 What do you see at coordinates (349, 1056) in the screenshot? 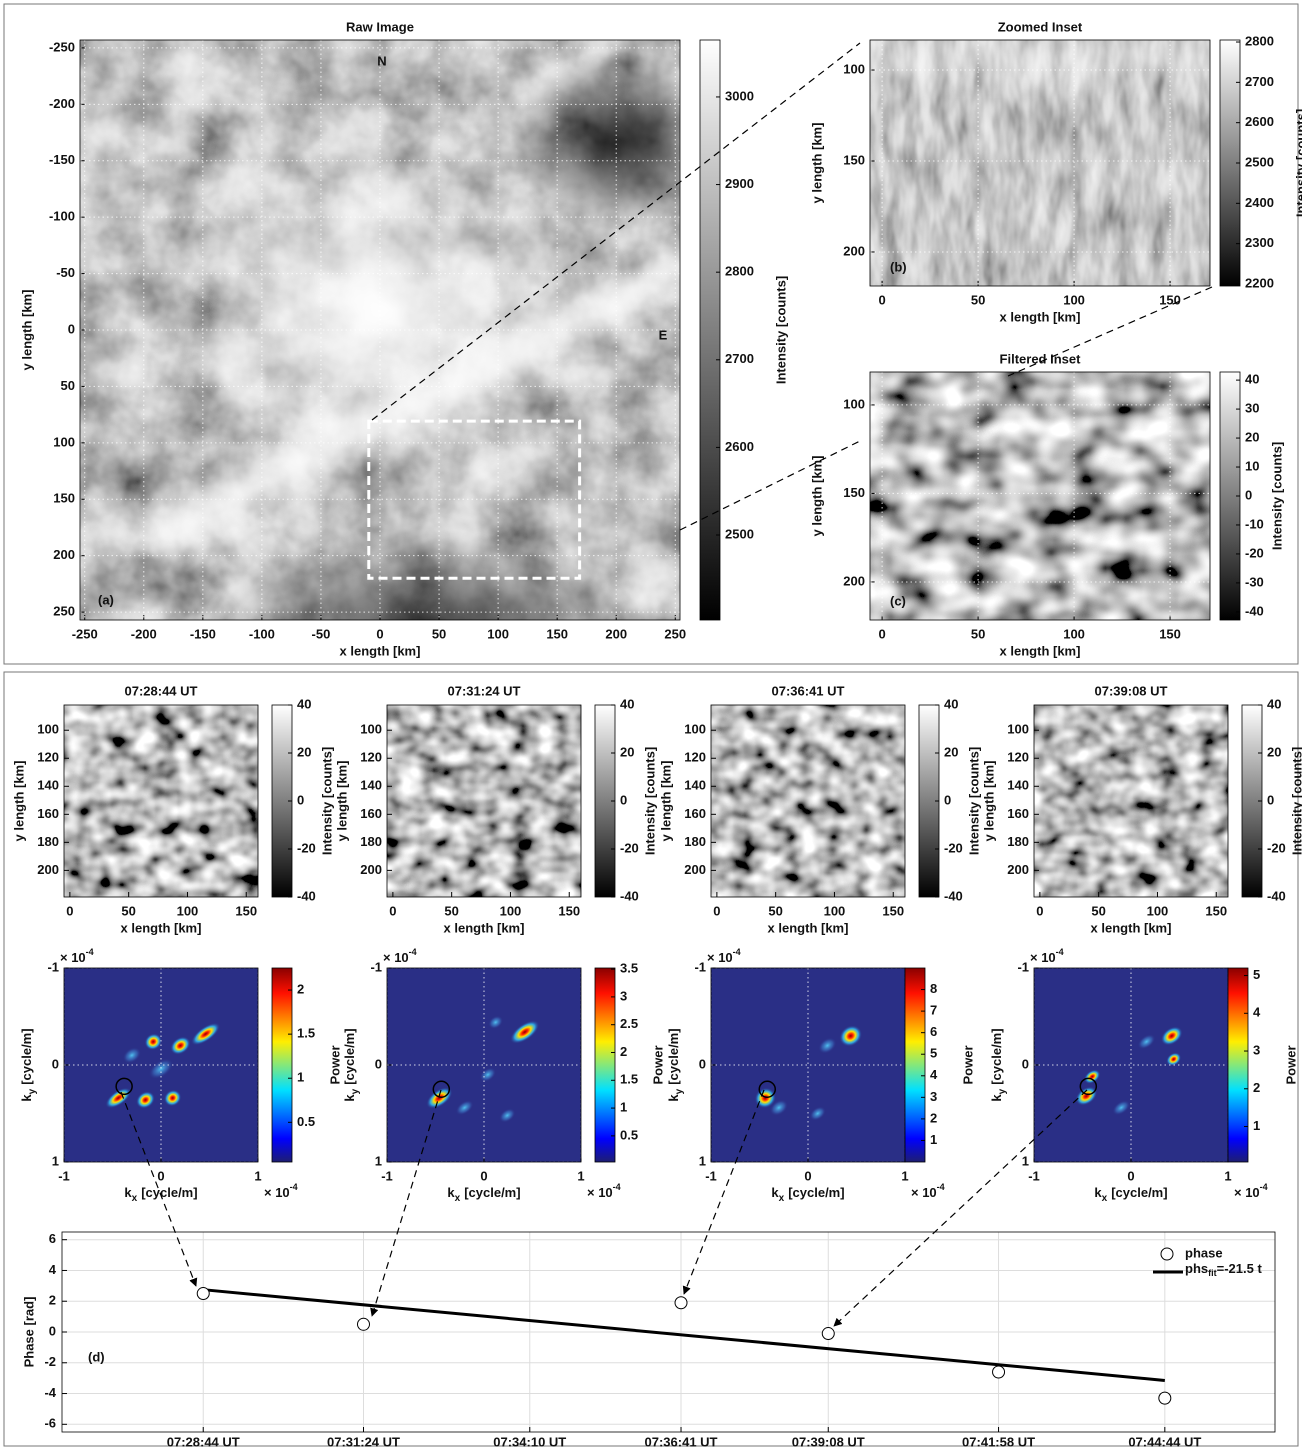
I see `y-axis-label-unit: [cycle/m]` at bounding box center [349, 1056].